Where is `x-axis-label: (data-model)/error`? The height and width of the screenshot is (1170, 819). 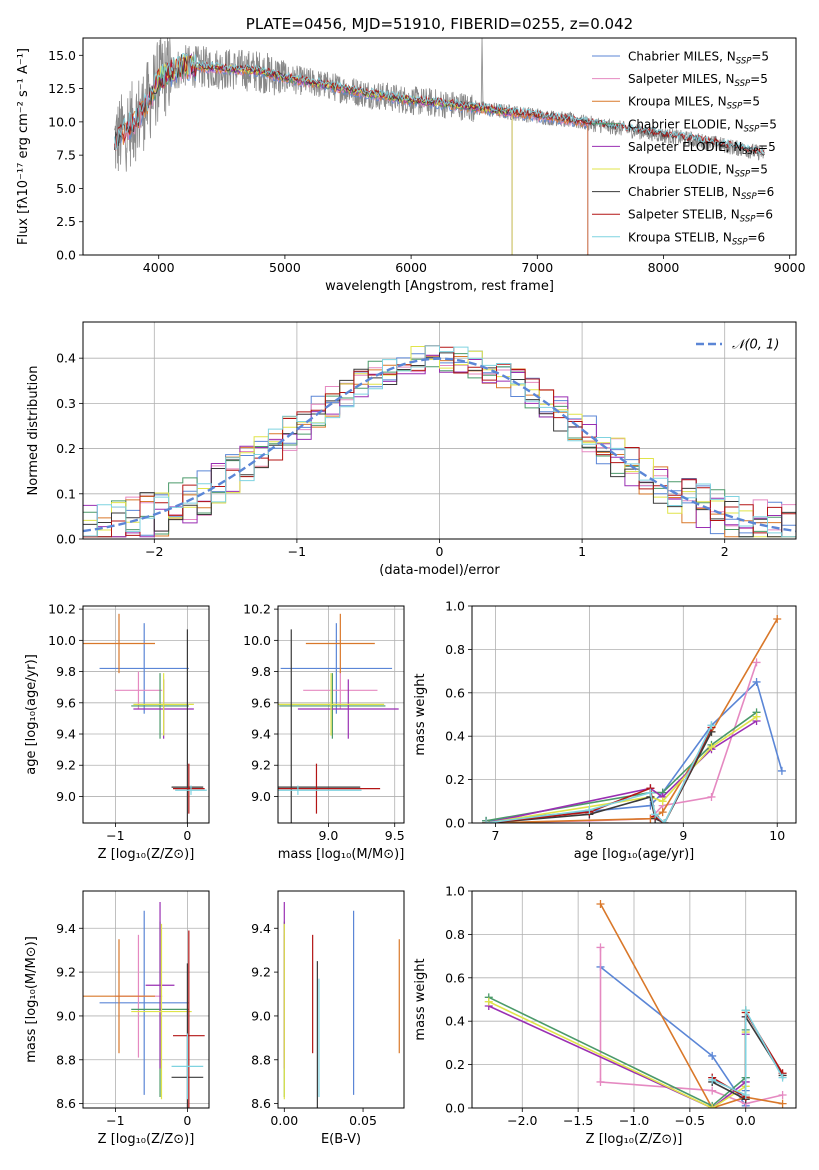 x-axis-label: (data-model)/error is located at coordinates (439, 570).